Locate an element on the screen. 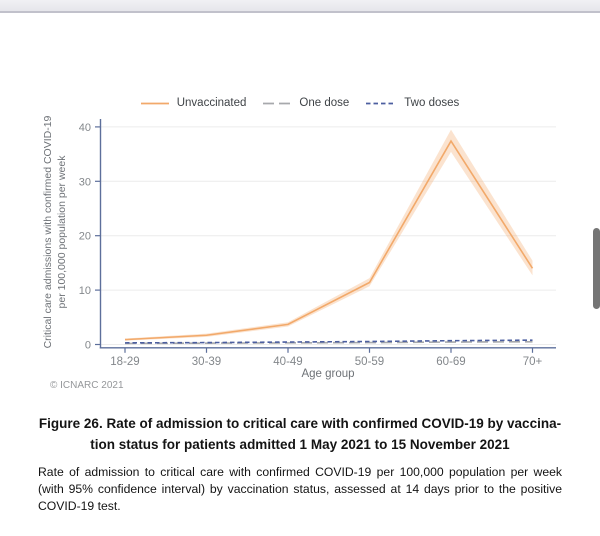 The width and height of the screenshot is (600, 536). one-dose-line-swatch-icon is located at coordinates (277, 103).